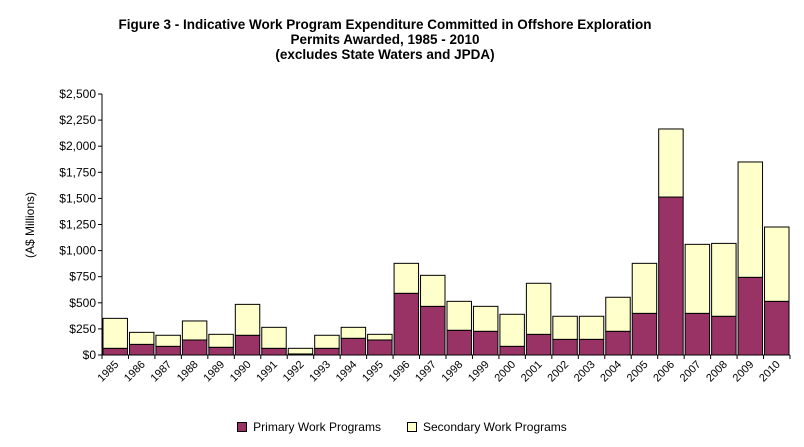  What do you see at coordinates (30, 225) in the screenshot?
I see `y-axis-label: (A$ Millions)` at bounding box center [30, 225].